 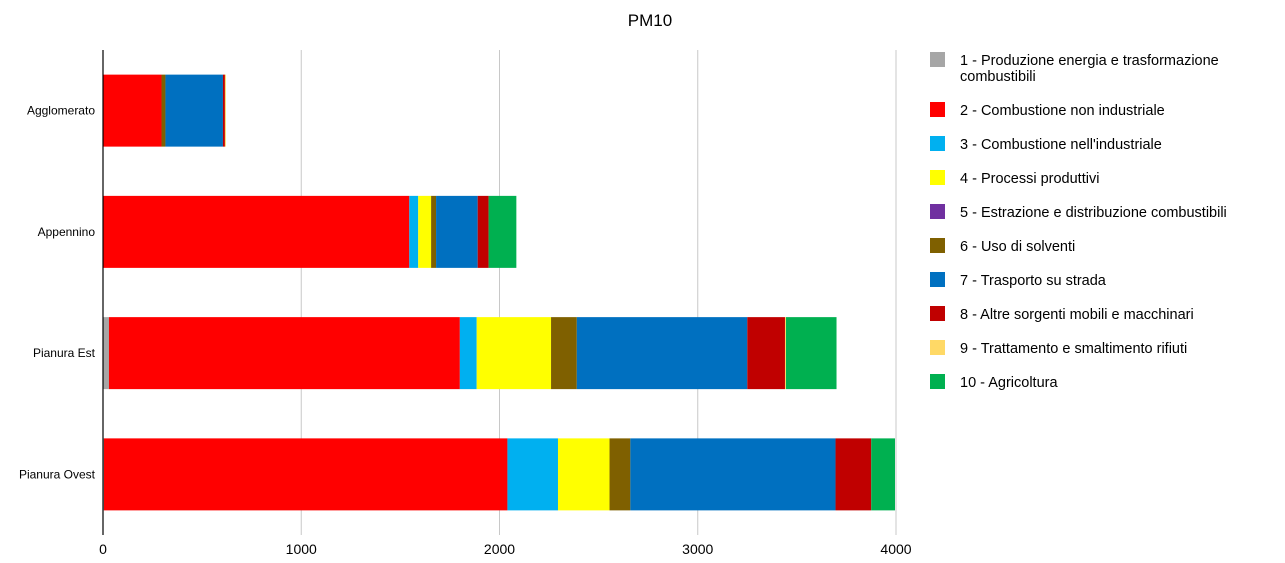 I want to click on x-tick-label-4000: 4000, so click(x=895, y=549).